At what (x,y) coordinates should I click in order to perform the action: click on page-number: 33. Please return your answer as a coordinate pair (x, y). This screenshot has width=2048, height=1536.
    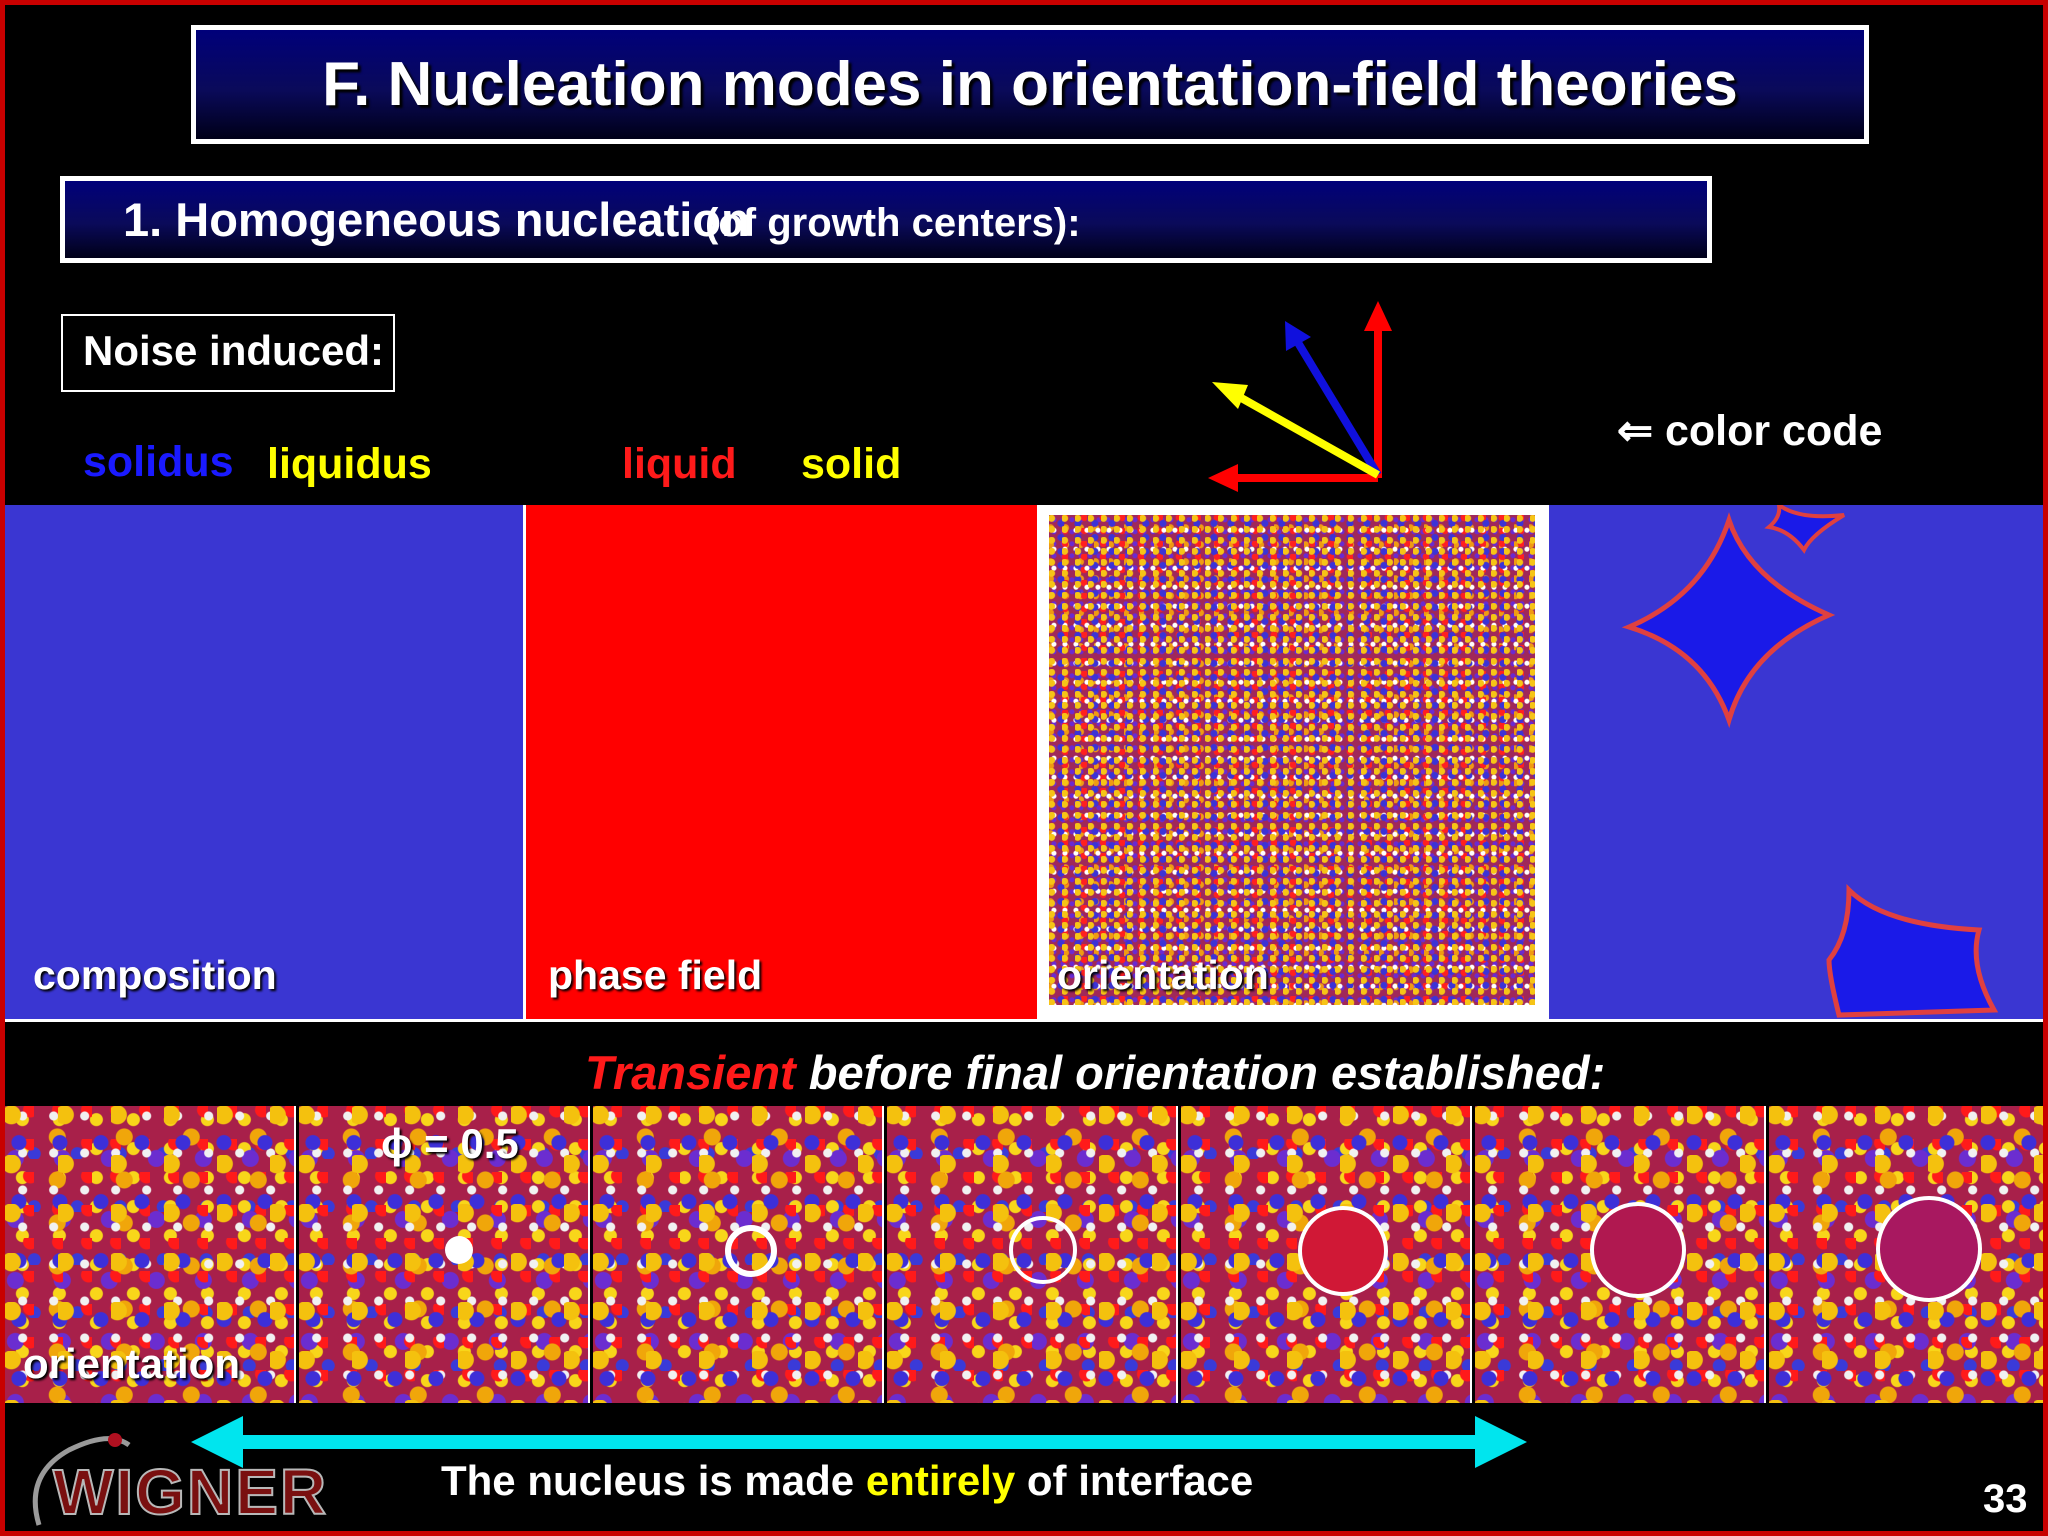
    Looking at the image, I should click on (2005, 1499).